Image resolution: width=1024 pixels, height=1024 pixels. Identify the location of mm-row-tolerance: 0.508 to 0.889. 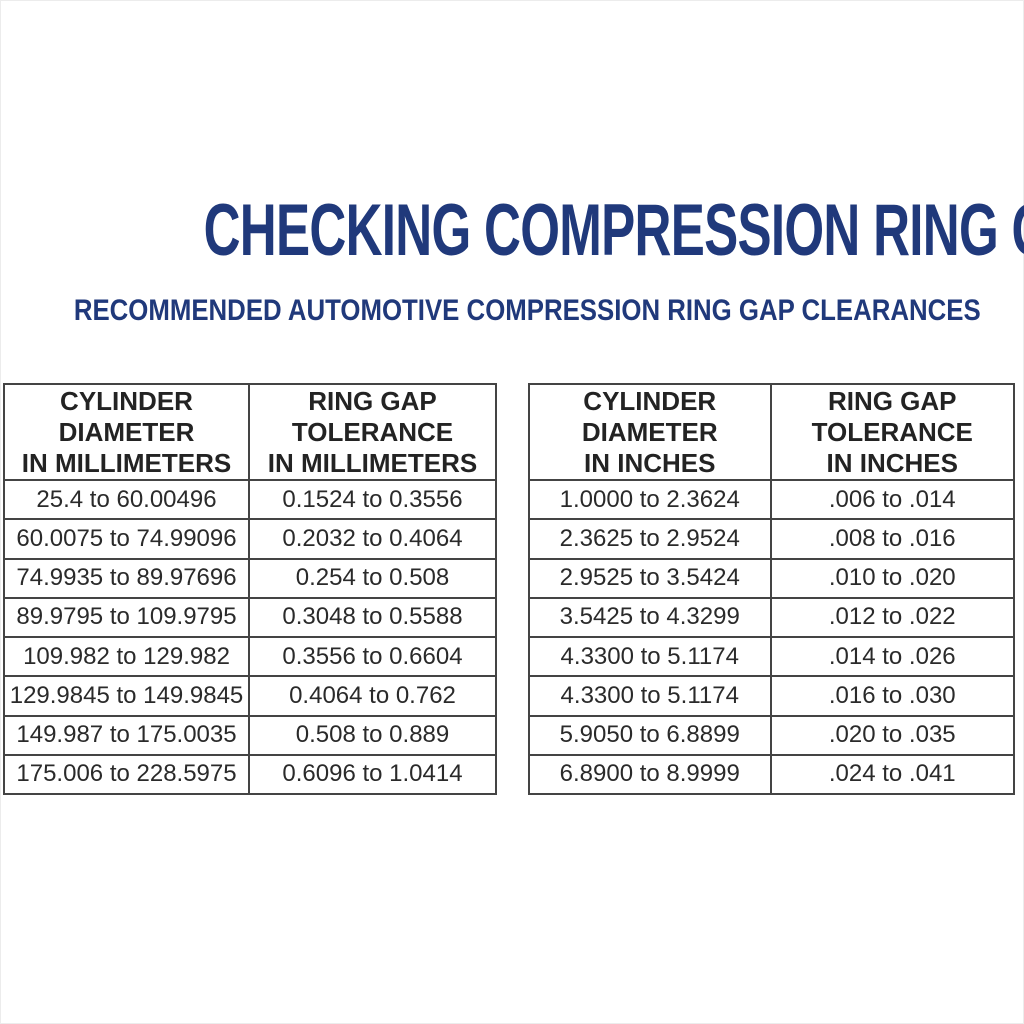
(372, 734).